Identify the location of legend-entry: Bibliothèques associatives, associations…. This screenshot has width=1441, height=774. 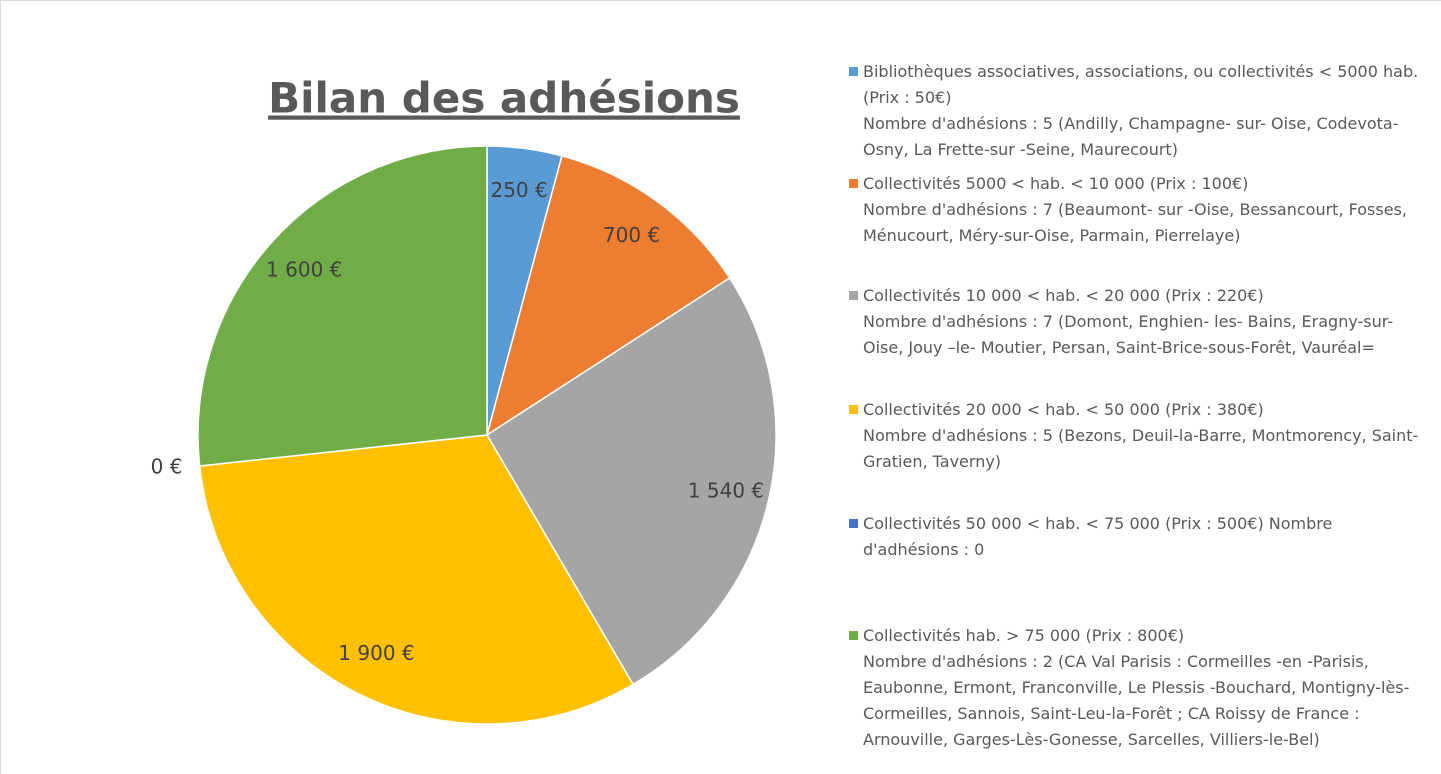
(1138, 111).